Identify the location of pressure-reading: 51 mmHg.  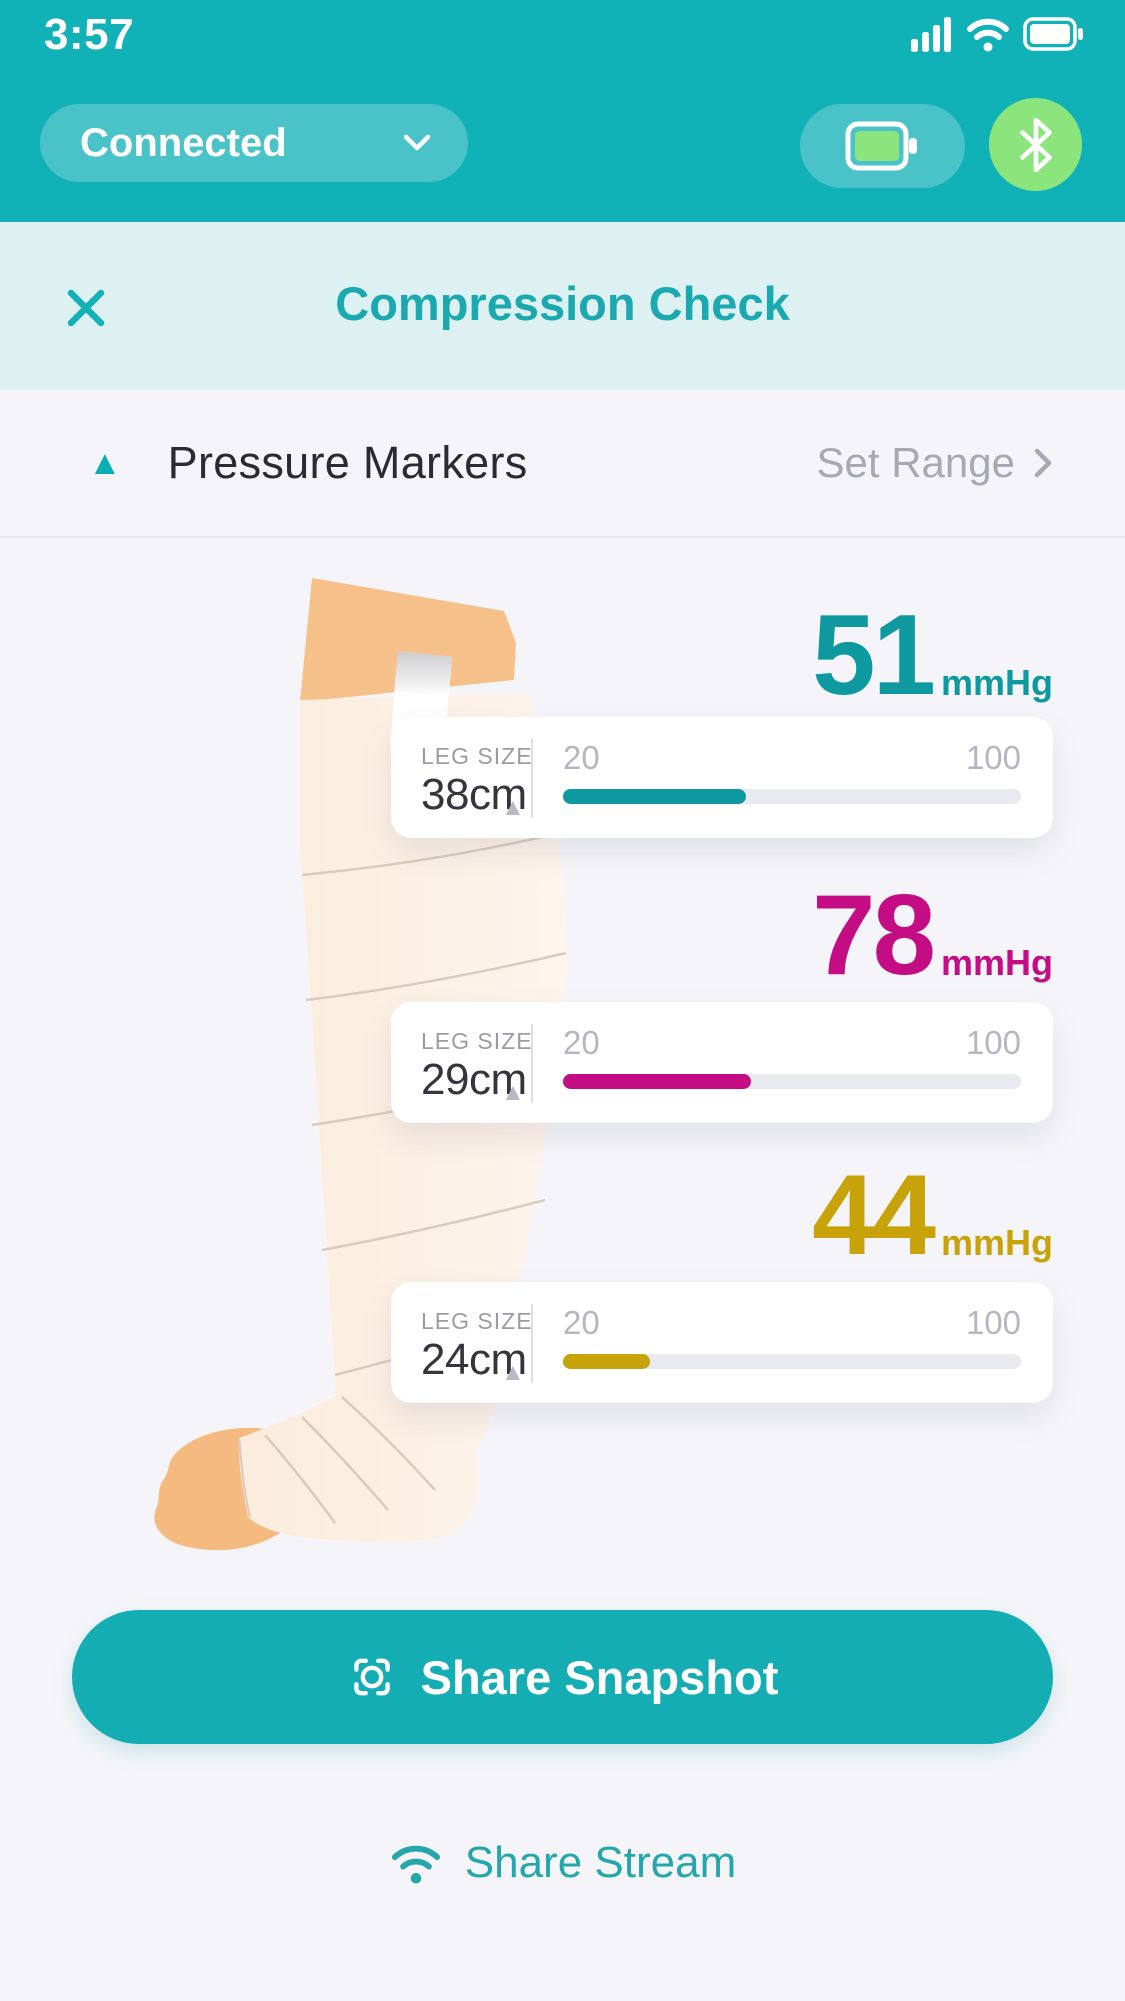
(932, 655).